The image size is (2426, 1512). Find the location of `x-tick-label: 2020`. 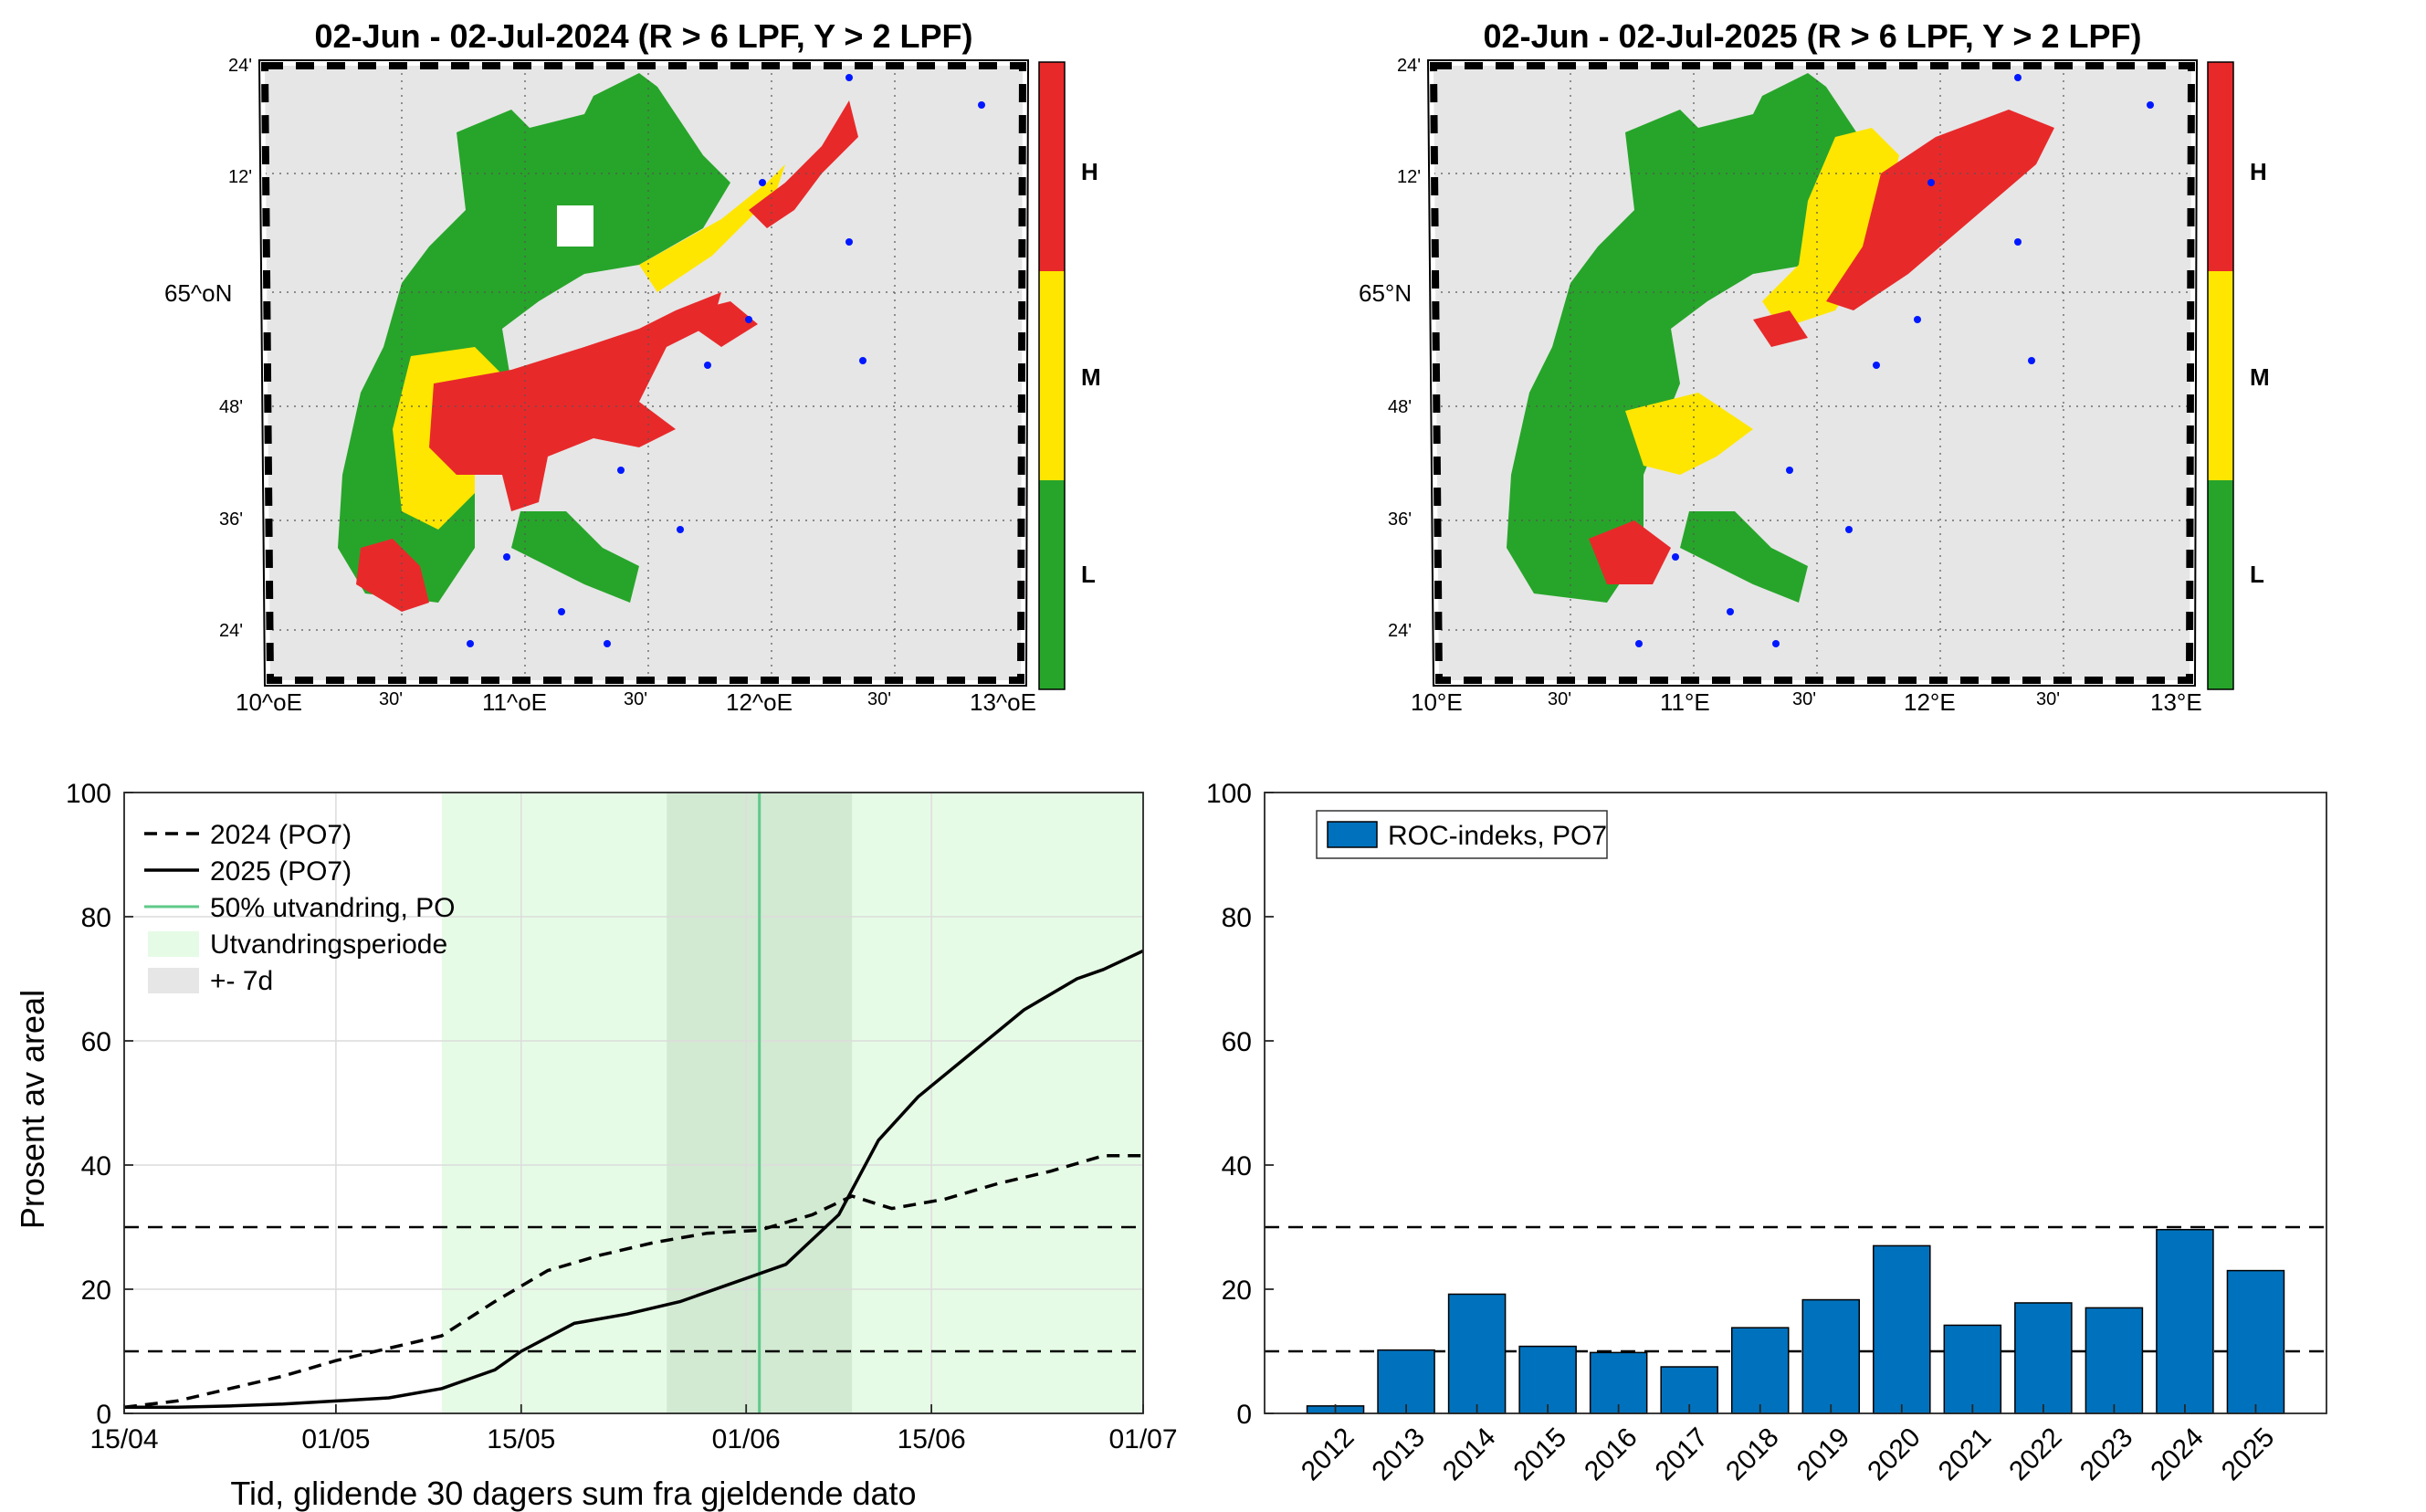

x-tick-label: 2020 is located at coordinates (1894, 1455).